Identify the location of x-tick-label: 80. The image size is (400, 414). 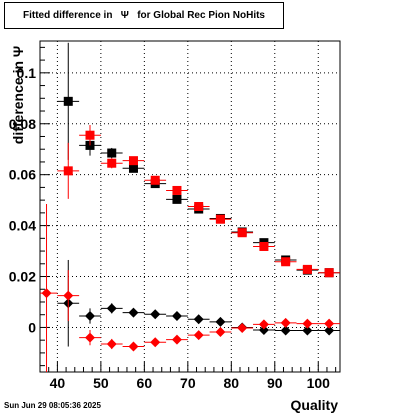
(232, 383).